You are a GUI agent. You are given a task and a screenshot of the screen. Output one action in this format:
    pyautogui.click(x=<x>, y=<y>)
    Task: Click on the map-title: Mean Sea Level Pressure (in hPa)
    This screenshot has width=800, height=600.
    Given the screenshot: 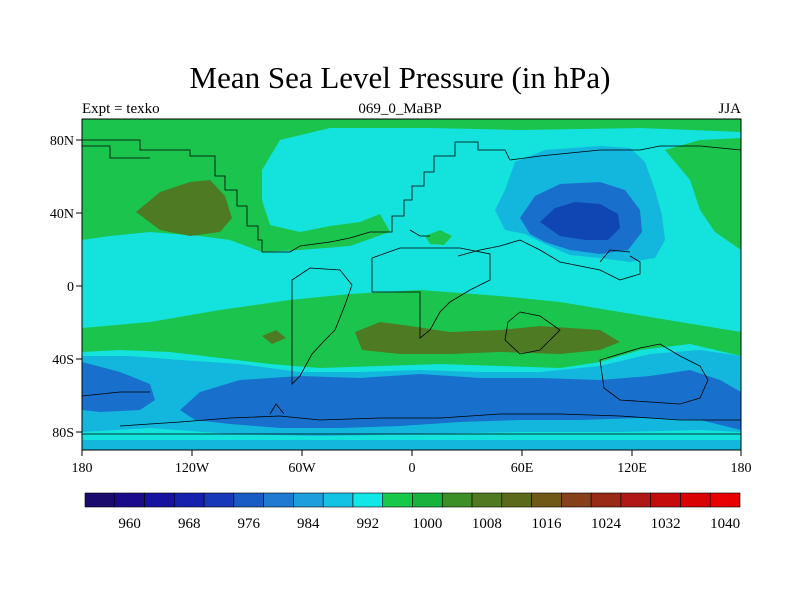 What is the action you would take?
    pyautogui.click(x=400, y=77)
    